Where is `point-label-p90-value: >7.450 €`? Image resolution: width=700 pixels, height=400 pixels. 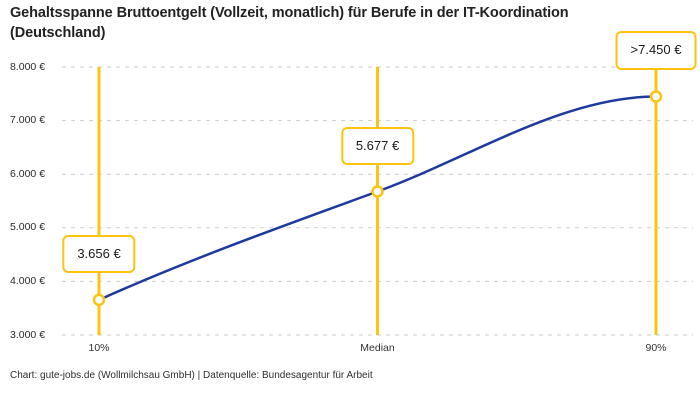 point-label-p90-value: >7.450 € is located at coordinates (656, 50).